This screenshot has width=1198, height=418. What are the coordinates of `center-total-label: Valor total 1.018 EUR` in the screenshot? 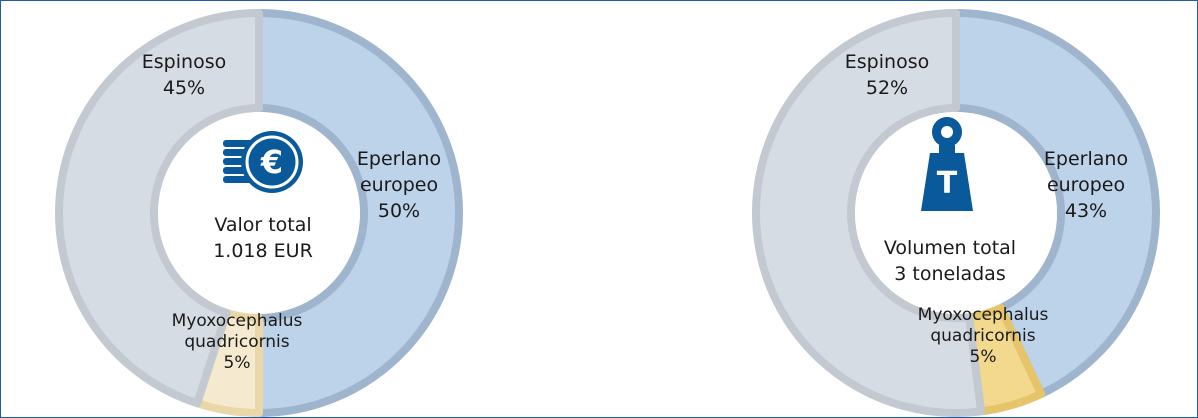 It's located at (263, 238).